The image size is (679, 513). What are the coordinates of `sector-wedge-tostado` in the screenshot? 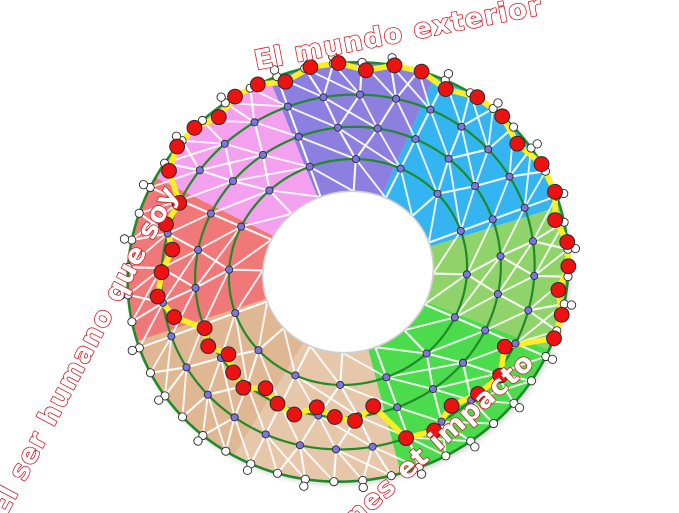 It's located at (220, 377).